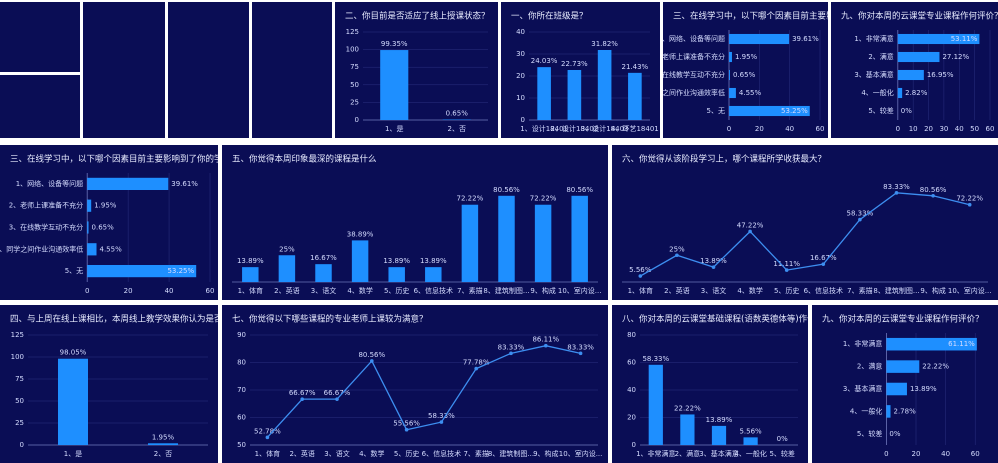 The image size is (998, 463). I want to click on value-label: 13.89%, so click(433, 261).